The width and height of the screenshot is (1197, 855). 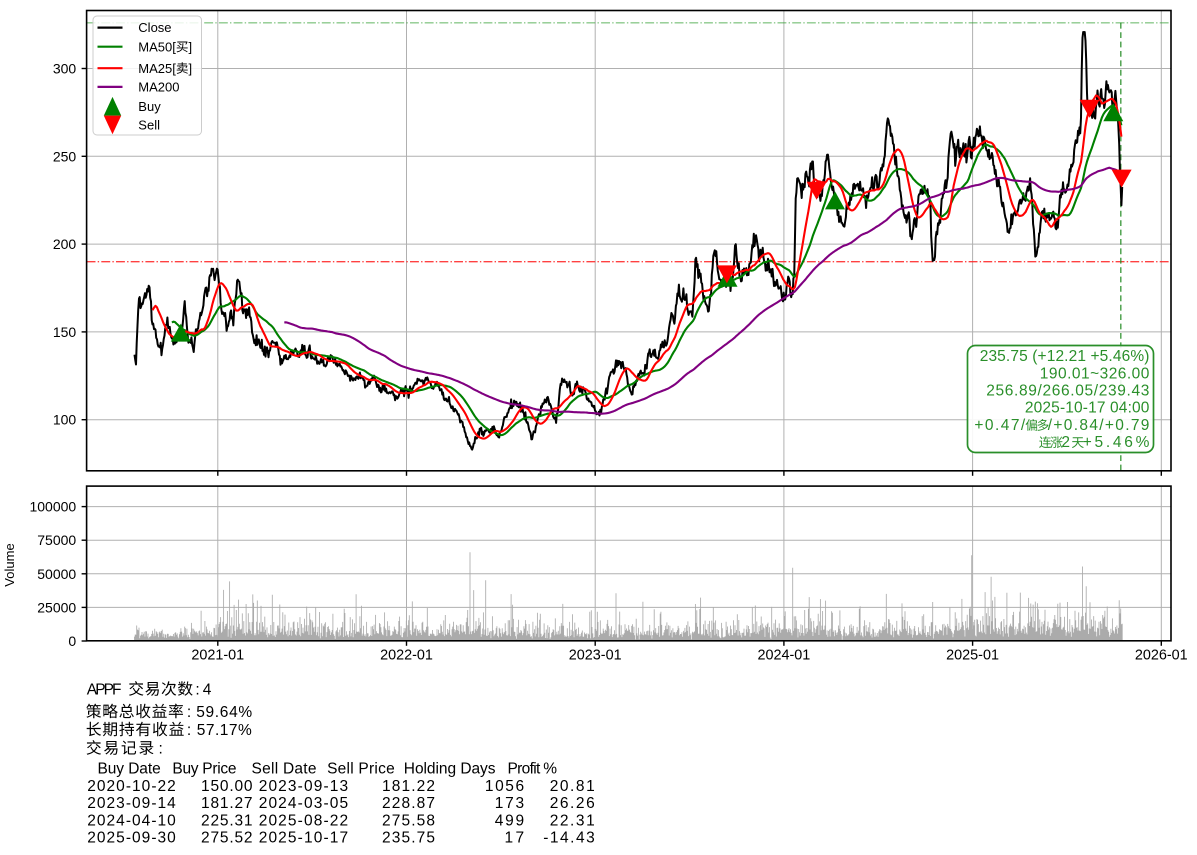 What do you see at coordinates (408, 803) in the screenshot?
I see `svg-text: 228.87` at bounding box center [408, 803].